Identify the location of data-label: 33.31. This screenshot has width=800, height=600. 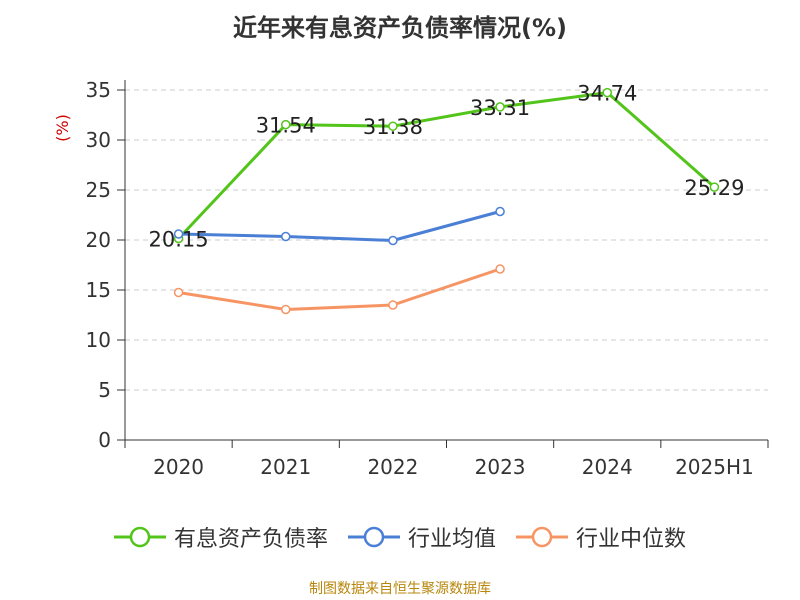
(500, 108).